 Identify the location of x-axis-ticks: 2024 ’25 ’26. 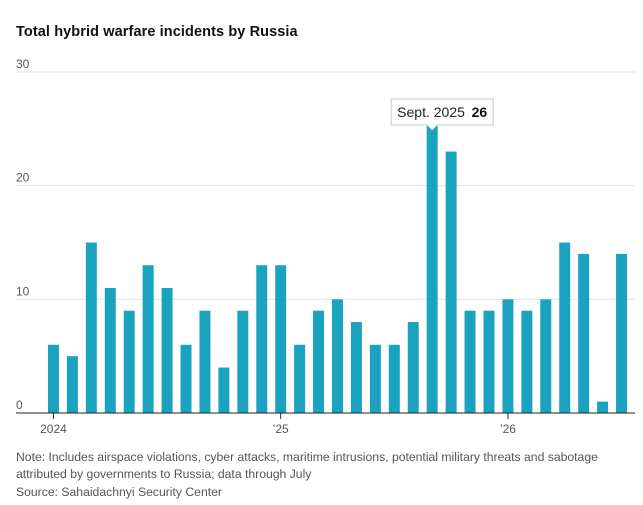
(278, 424).